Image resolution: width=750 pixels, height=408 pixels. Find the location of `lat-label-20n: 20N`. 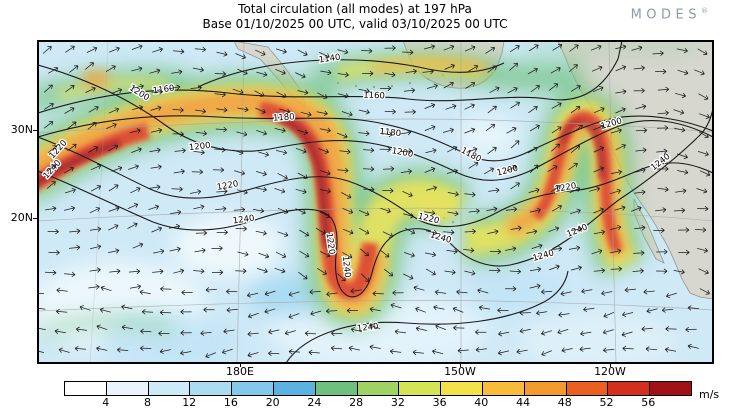

lat-label-20n: 20N is located at coordinates (21, 217).